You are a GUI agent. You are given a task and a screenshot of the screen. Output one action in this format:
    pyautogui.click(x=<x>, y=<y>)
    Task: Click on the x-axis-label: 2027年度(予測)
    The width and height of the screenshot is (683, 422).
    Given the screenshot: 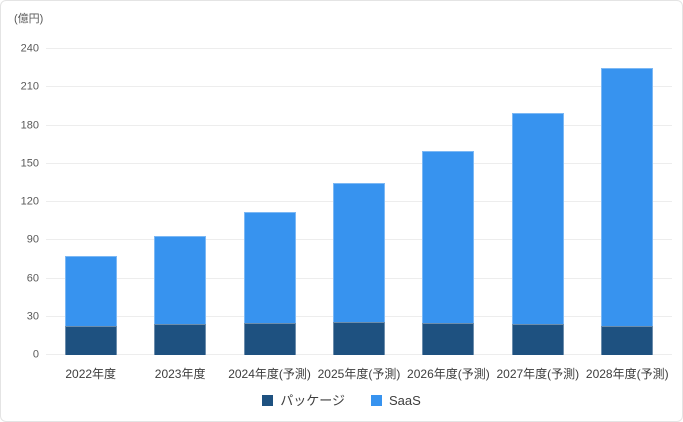 What is the action you would take?
    pyautogui.click(x=538, y=373)
    